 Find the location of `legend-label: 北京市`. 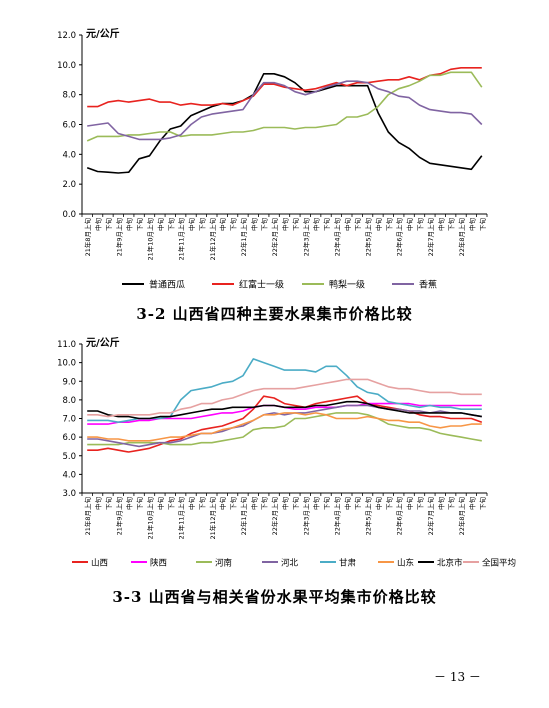

legend-label: 北京市 is located at coordinates (450, 563).